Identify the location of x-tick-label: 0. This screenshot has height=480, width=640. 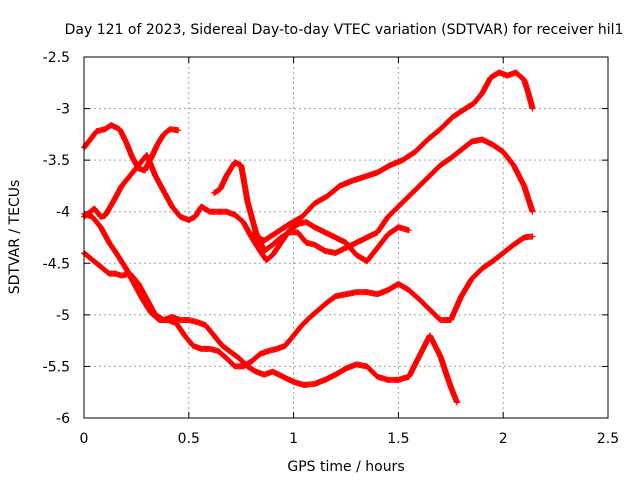
(84, 439).